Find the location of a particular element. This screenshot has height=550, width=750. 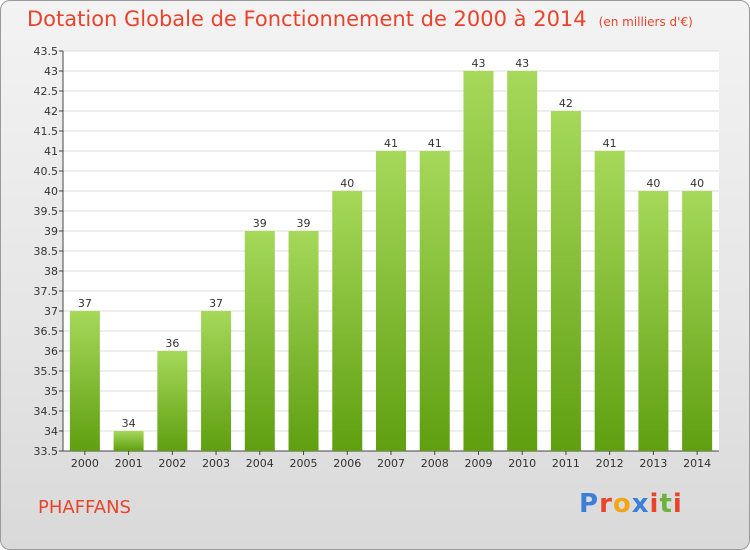

y-tick-label: 41 is located at coordinates (51, 151).